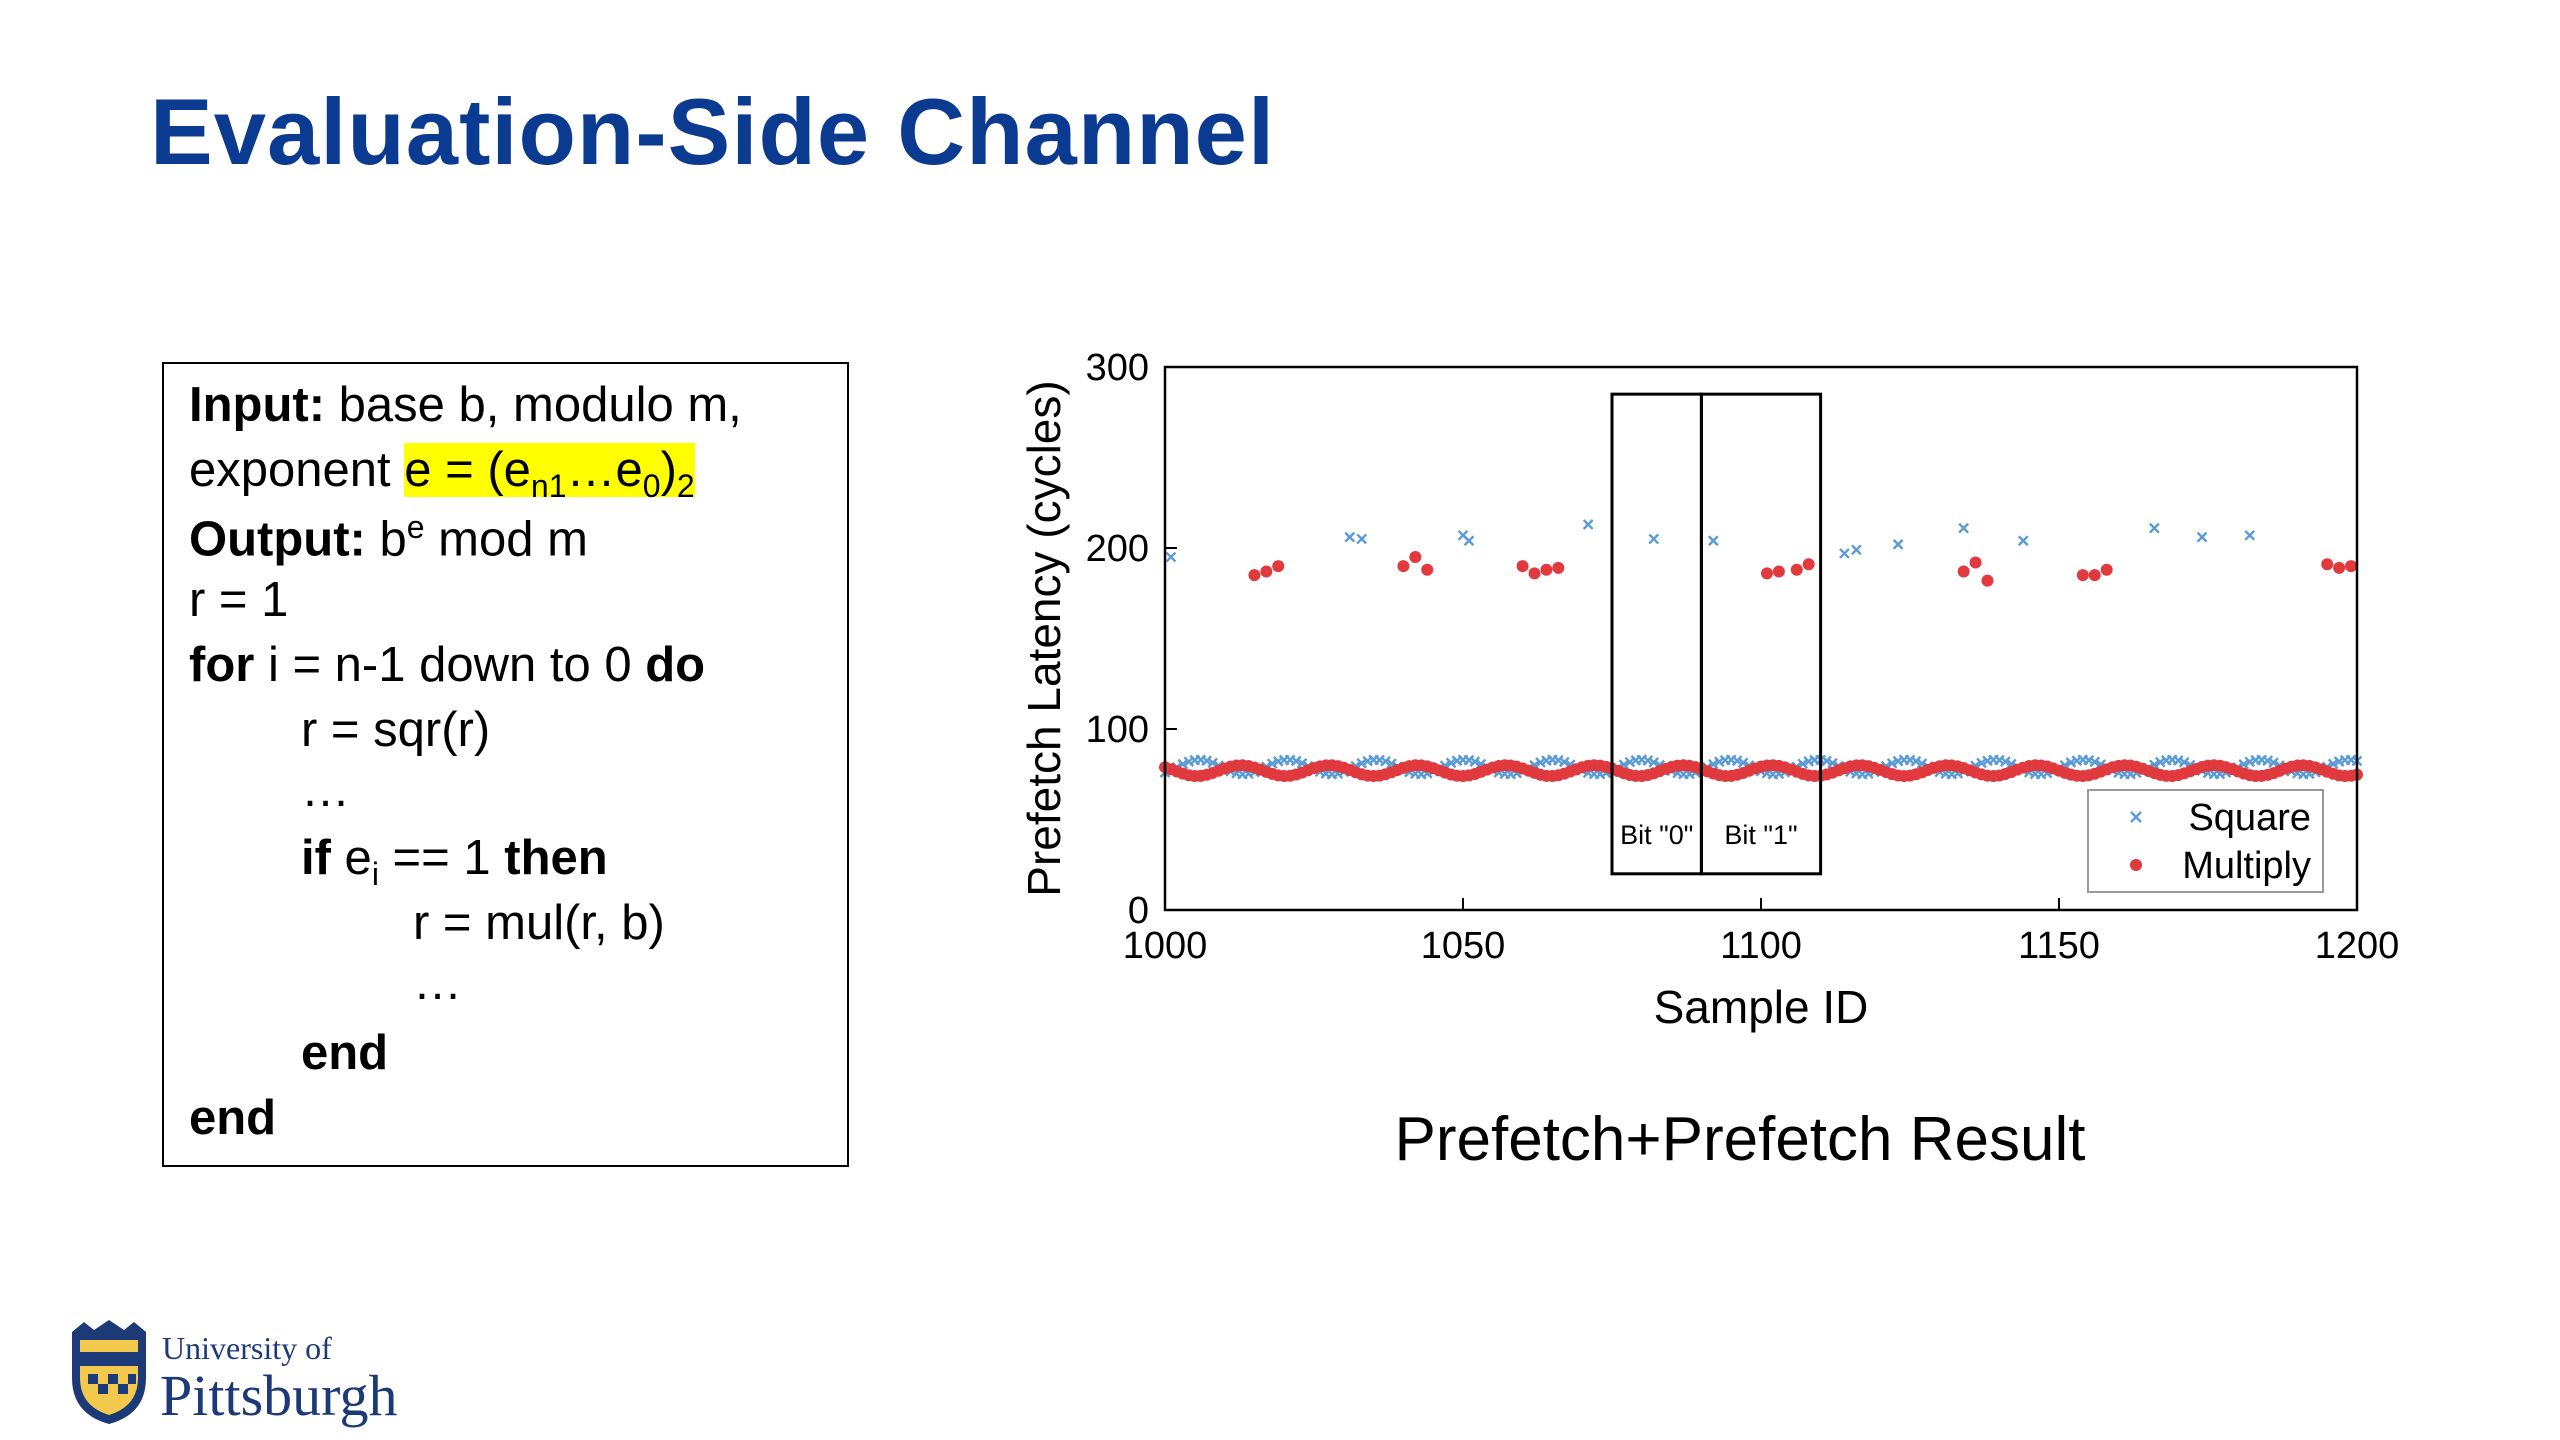 Image resolution: width=2560 pixels, height=1440 pixels. What do you see at coordinates (1165, 946) in the screenshot?
I see `x-tick-label: 1000` at bounding box center [1165, 946].